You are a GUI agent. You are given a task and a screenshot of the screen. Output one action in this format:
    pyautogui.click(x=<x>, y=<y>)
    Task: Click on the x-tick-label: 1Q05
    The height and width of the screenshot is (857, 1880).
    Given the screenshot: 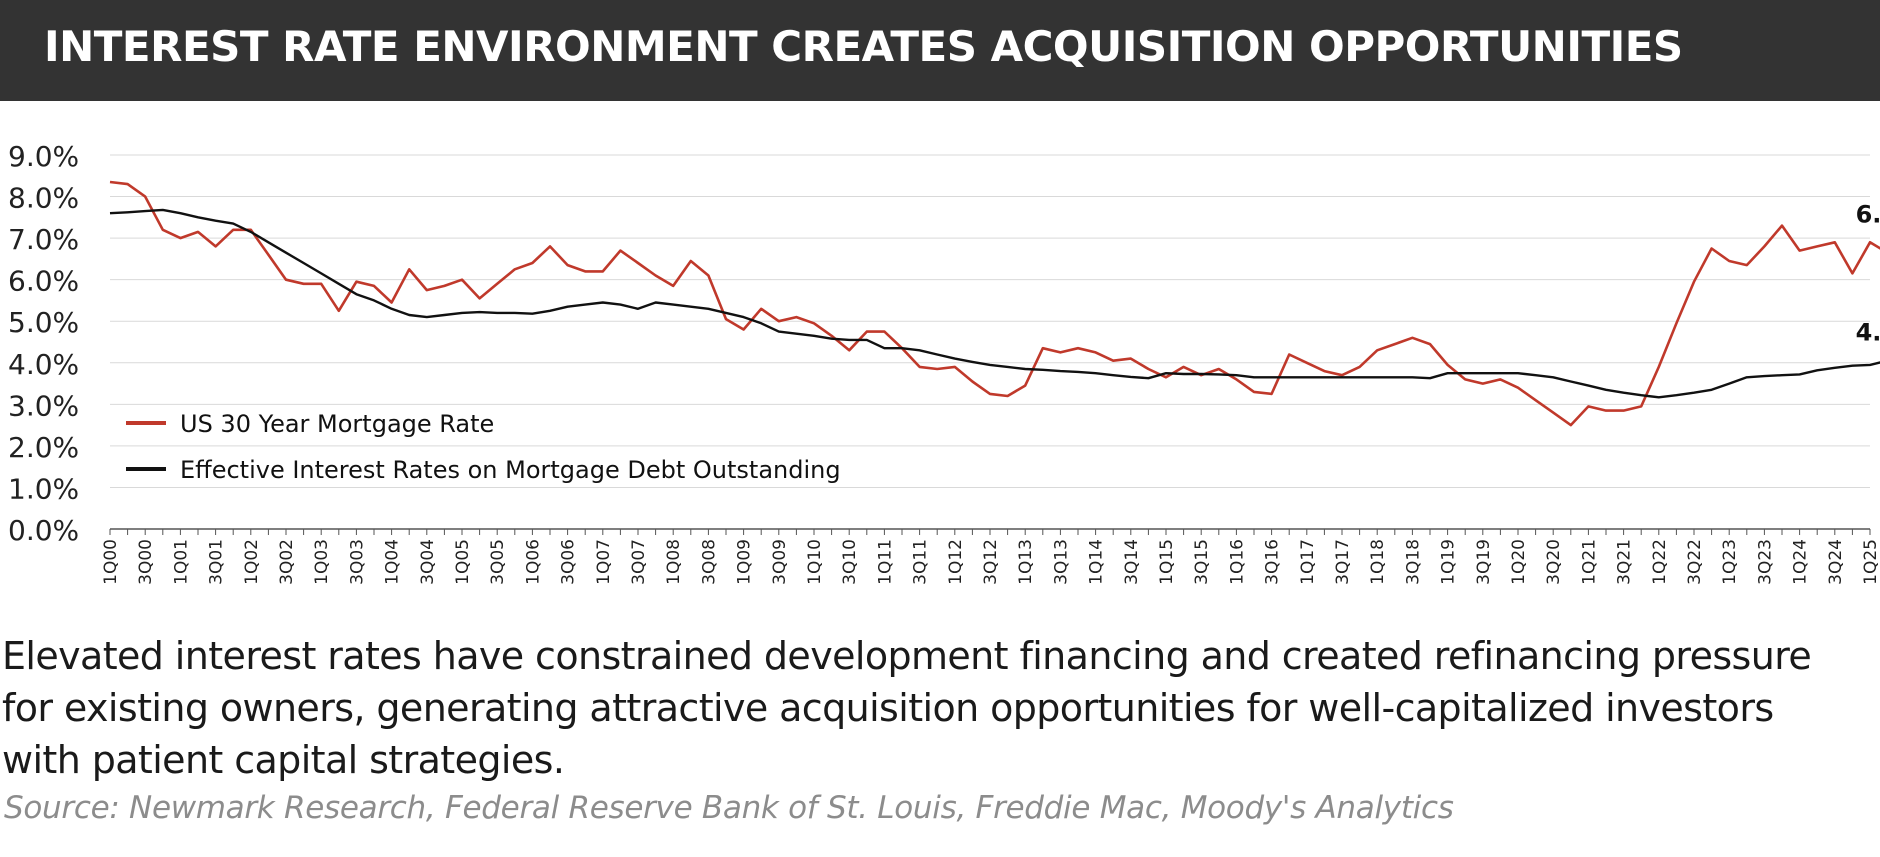 What is the action you would take?
    pyautogui.click(x=463, y=562)
    